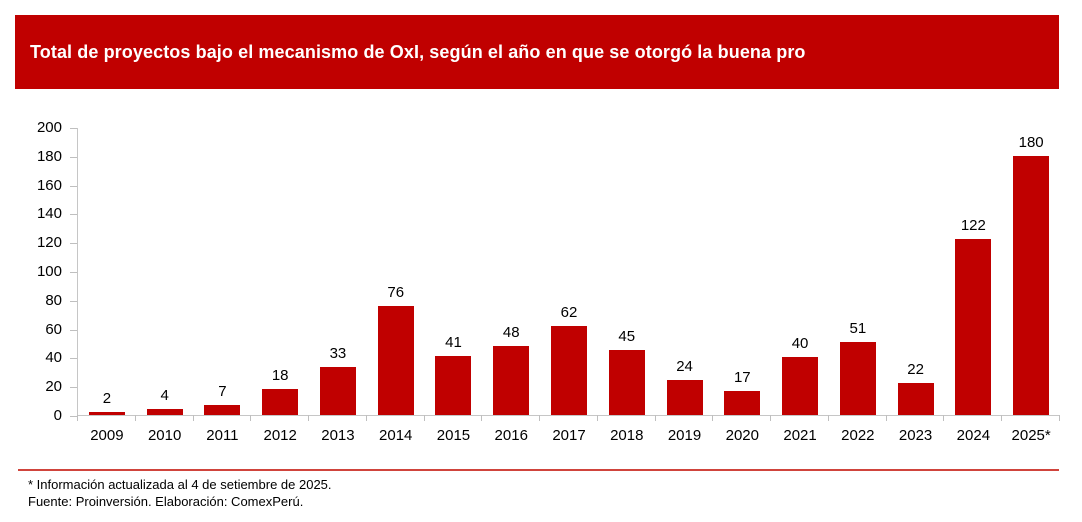  Describe the element at coordinates (915, 369) in the screenshot. I see `bar-value-label: 22` at that location.